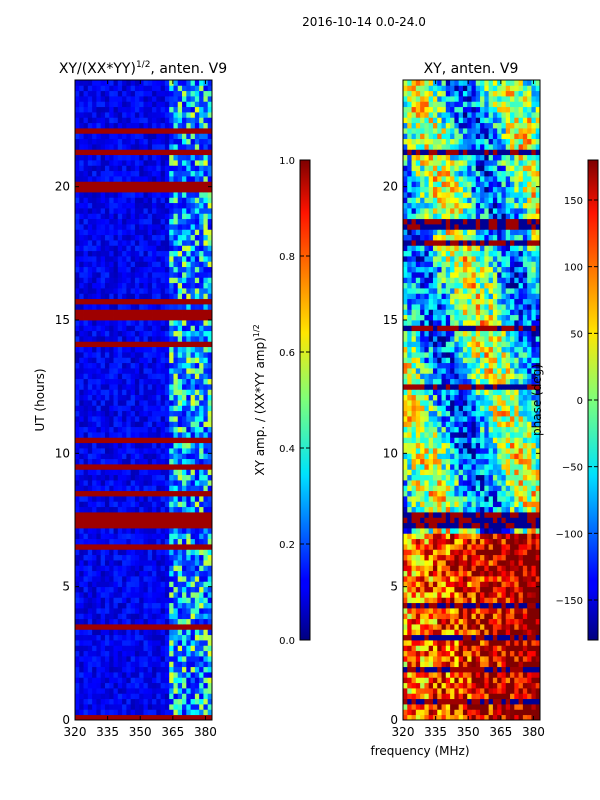 The width and height of the screenshot is (600, 800). Describe the element at coordinates (305, 400) in the screenshot. I see `amplitude-colorbar-gradient` at that location.